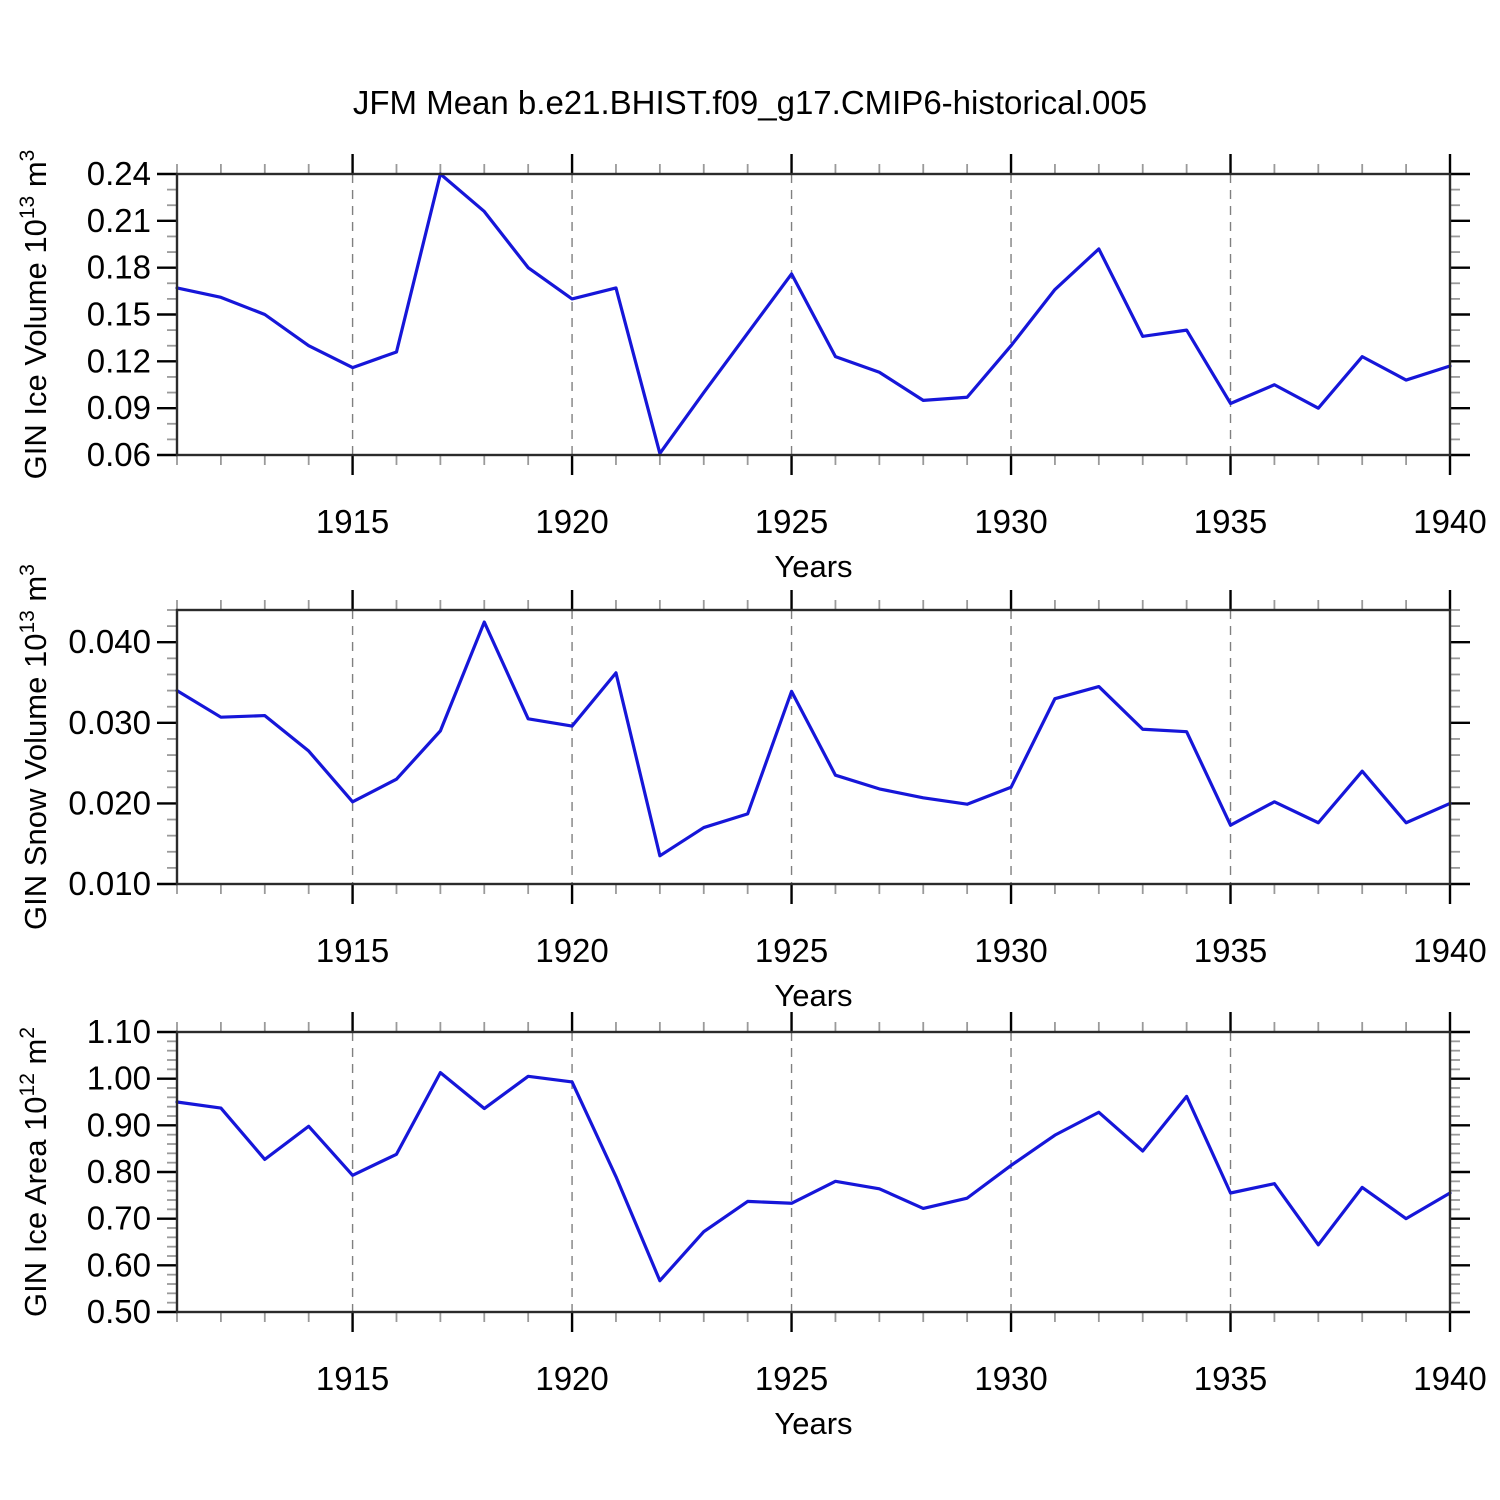 The width and height of the screenshot is (1500, 1500). What do you see at coordinates (119, 360) in the screenshot?
I see `y-tick-label: 0.12` at bounding box center [119, 360].